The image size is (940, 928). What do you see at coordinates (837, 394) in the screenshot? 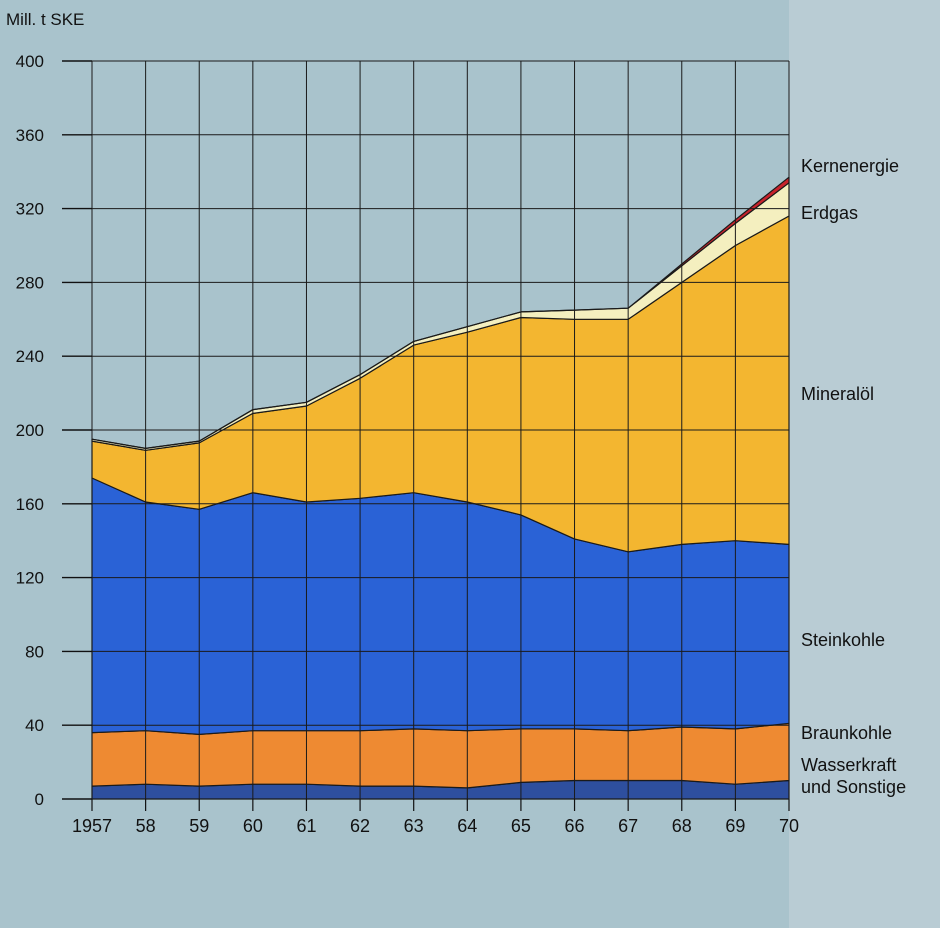
I see `series-label-mineraloel: Mineralöl` at bounding box center [837, 394].